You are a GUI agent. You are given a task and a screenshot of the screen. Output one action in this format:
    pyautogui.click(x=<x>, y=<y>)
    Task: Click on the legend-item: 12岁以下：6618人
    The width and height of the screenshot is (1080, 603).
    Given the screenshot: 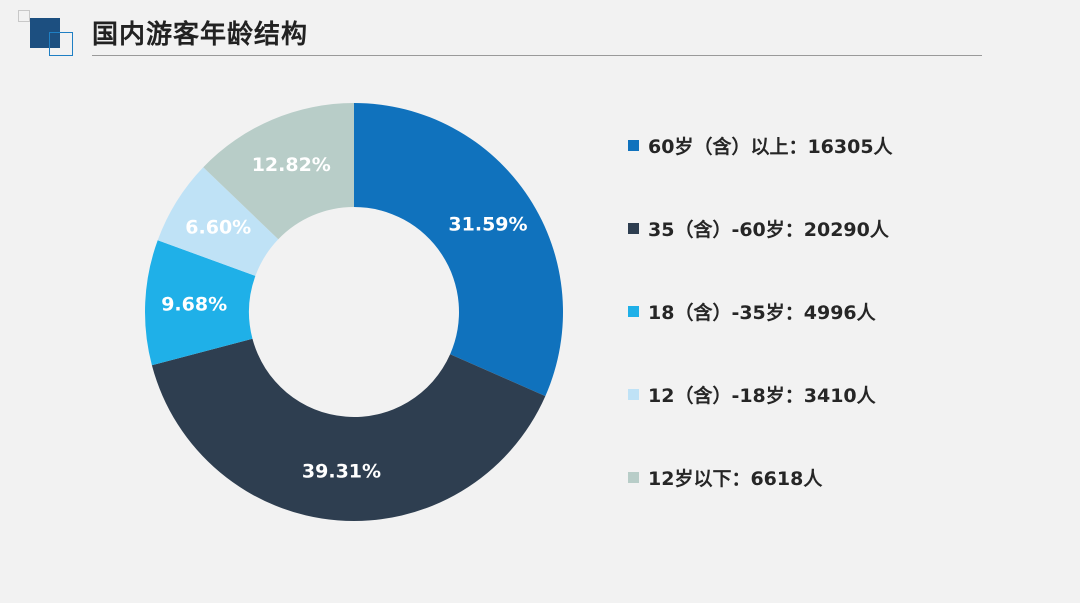 What is the action you would take?
    pyautogui.click(x=760, y=477)
    